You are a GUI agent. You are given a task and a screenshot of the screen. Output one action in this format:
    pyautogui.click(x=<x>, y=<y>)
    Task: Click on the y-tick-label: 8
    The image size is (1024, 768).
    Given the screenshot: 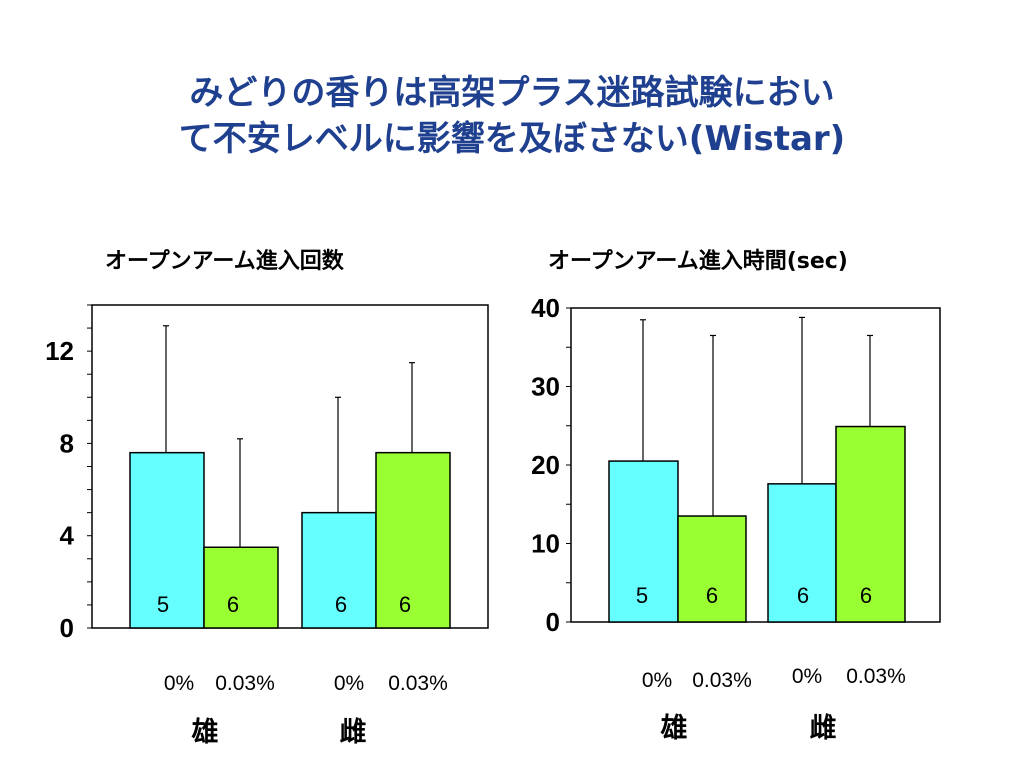 What is the action you would take?
    pyautogui.click(x=67, y=443)
    